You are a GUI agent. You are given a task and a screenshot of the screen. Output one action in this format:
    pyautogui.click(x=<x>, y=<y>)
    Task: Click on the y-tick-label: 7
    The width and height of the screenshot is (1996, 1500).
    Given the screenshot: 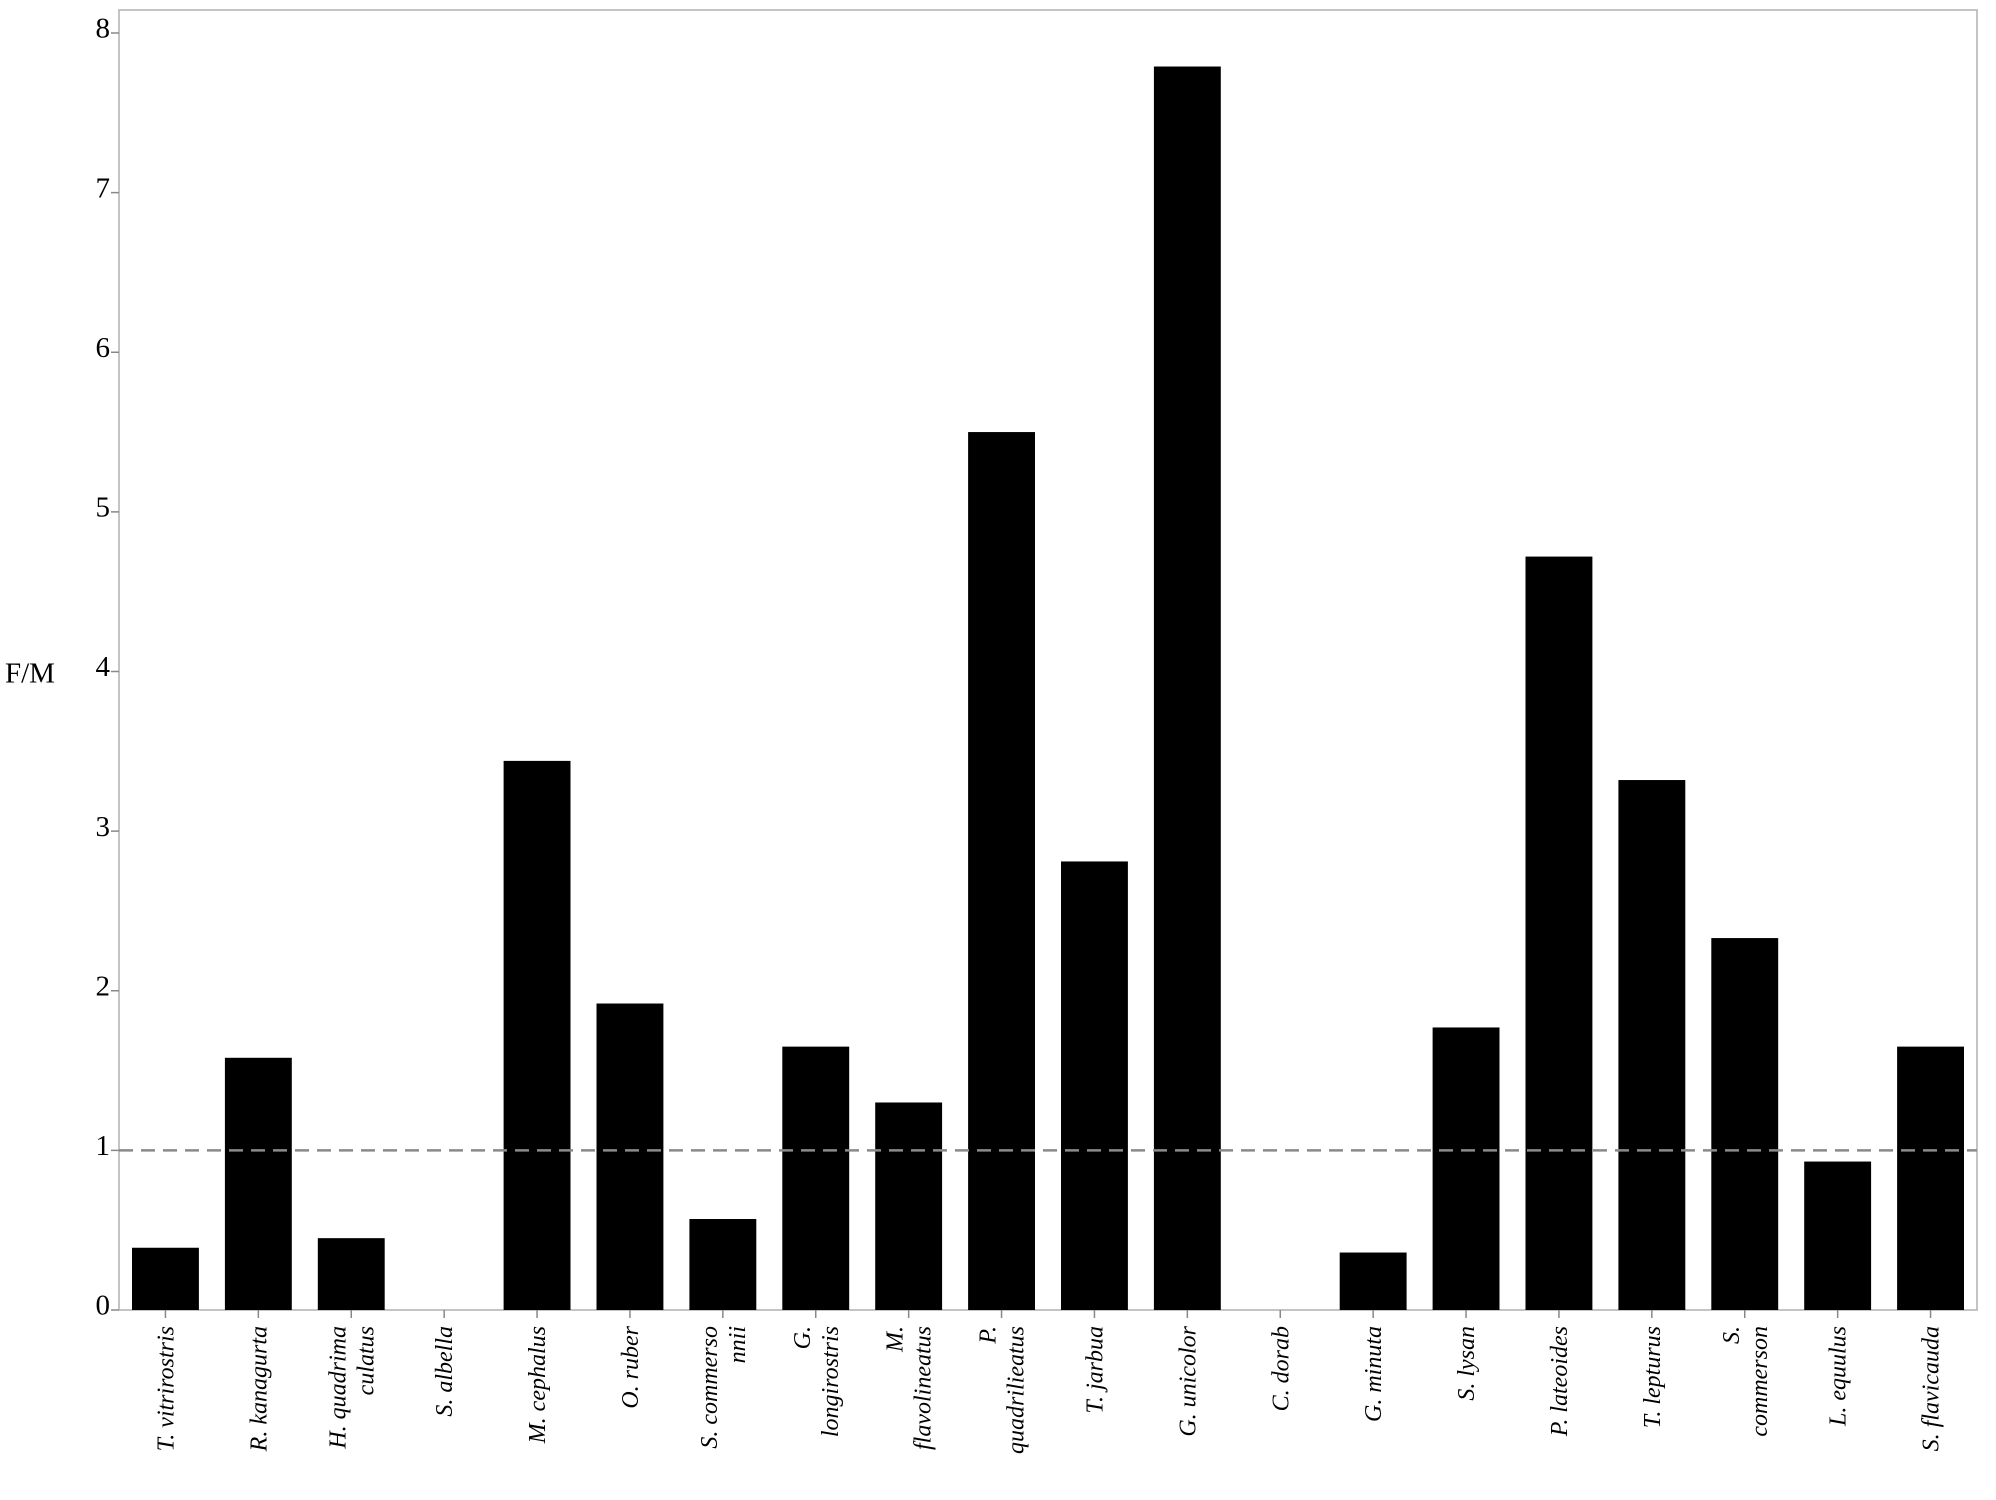 What is the action you would take?
    pyautogui.click(x=103, y=188)
    